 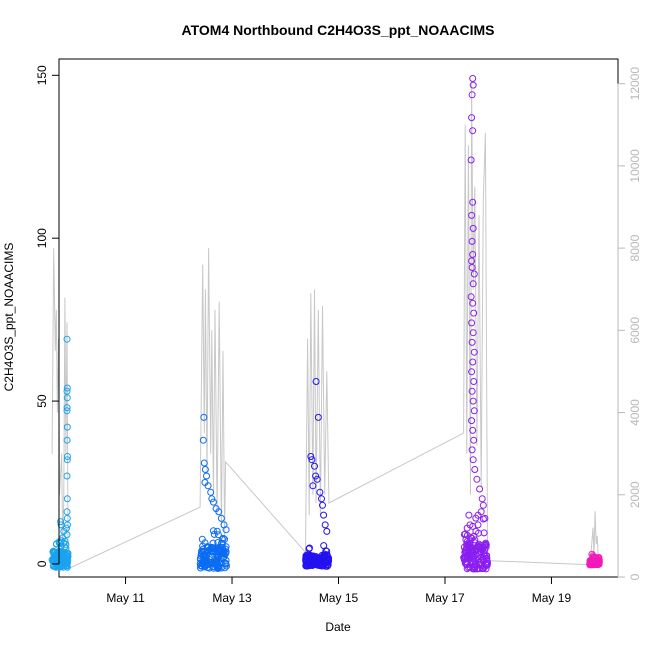 What do you see at coordinates (635, 247) in the screenshot?
I see `y2-tick-label: 8000` at bounding box center [635, 247].